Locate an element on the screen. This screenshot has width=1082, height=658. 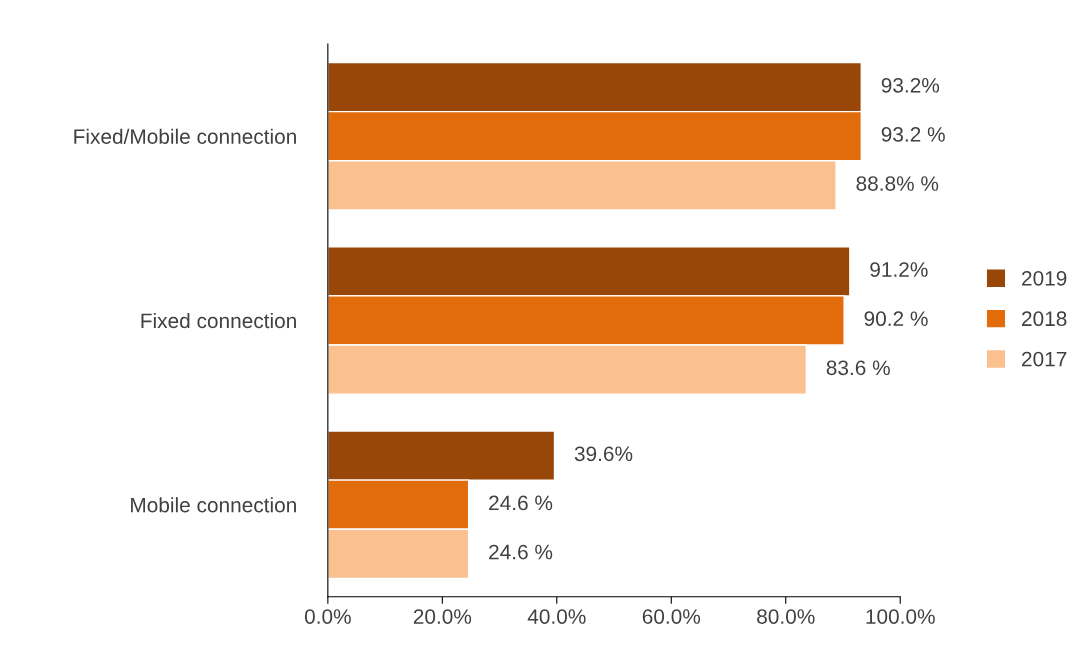
data-label: 93.2 % is located at coordinates (913, 134).